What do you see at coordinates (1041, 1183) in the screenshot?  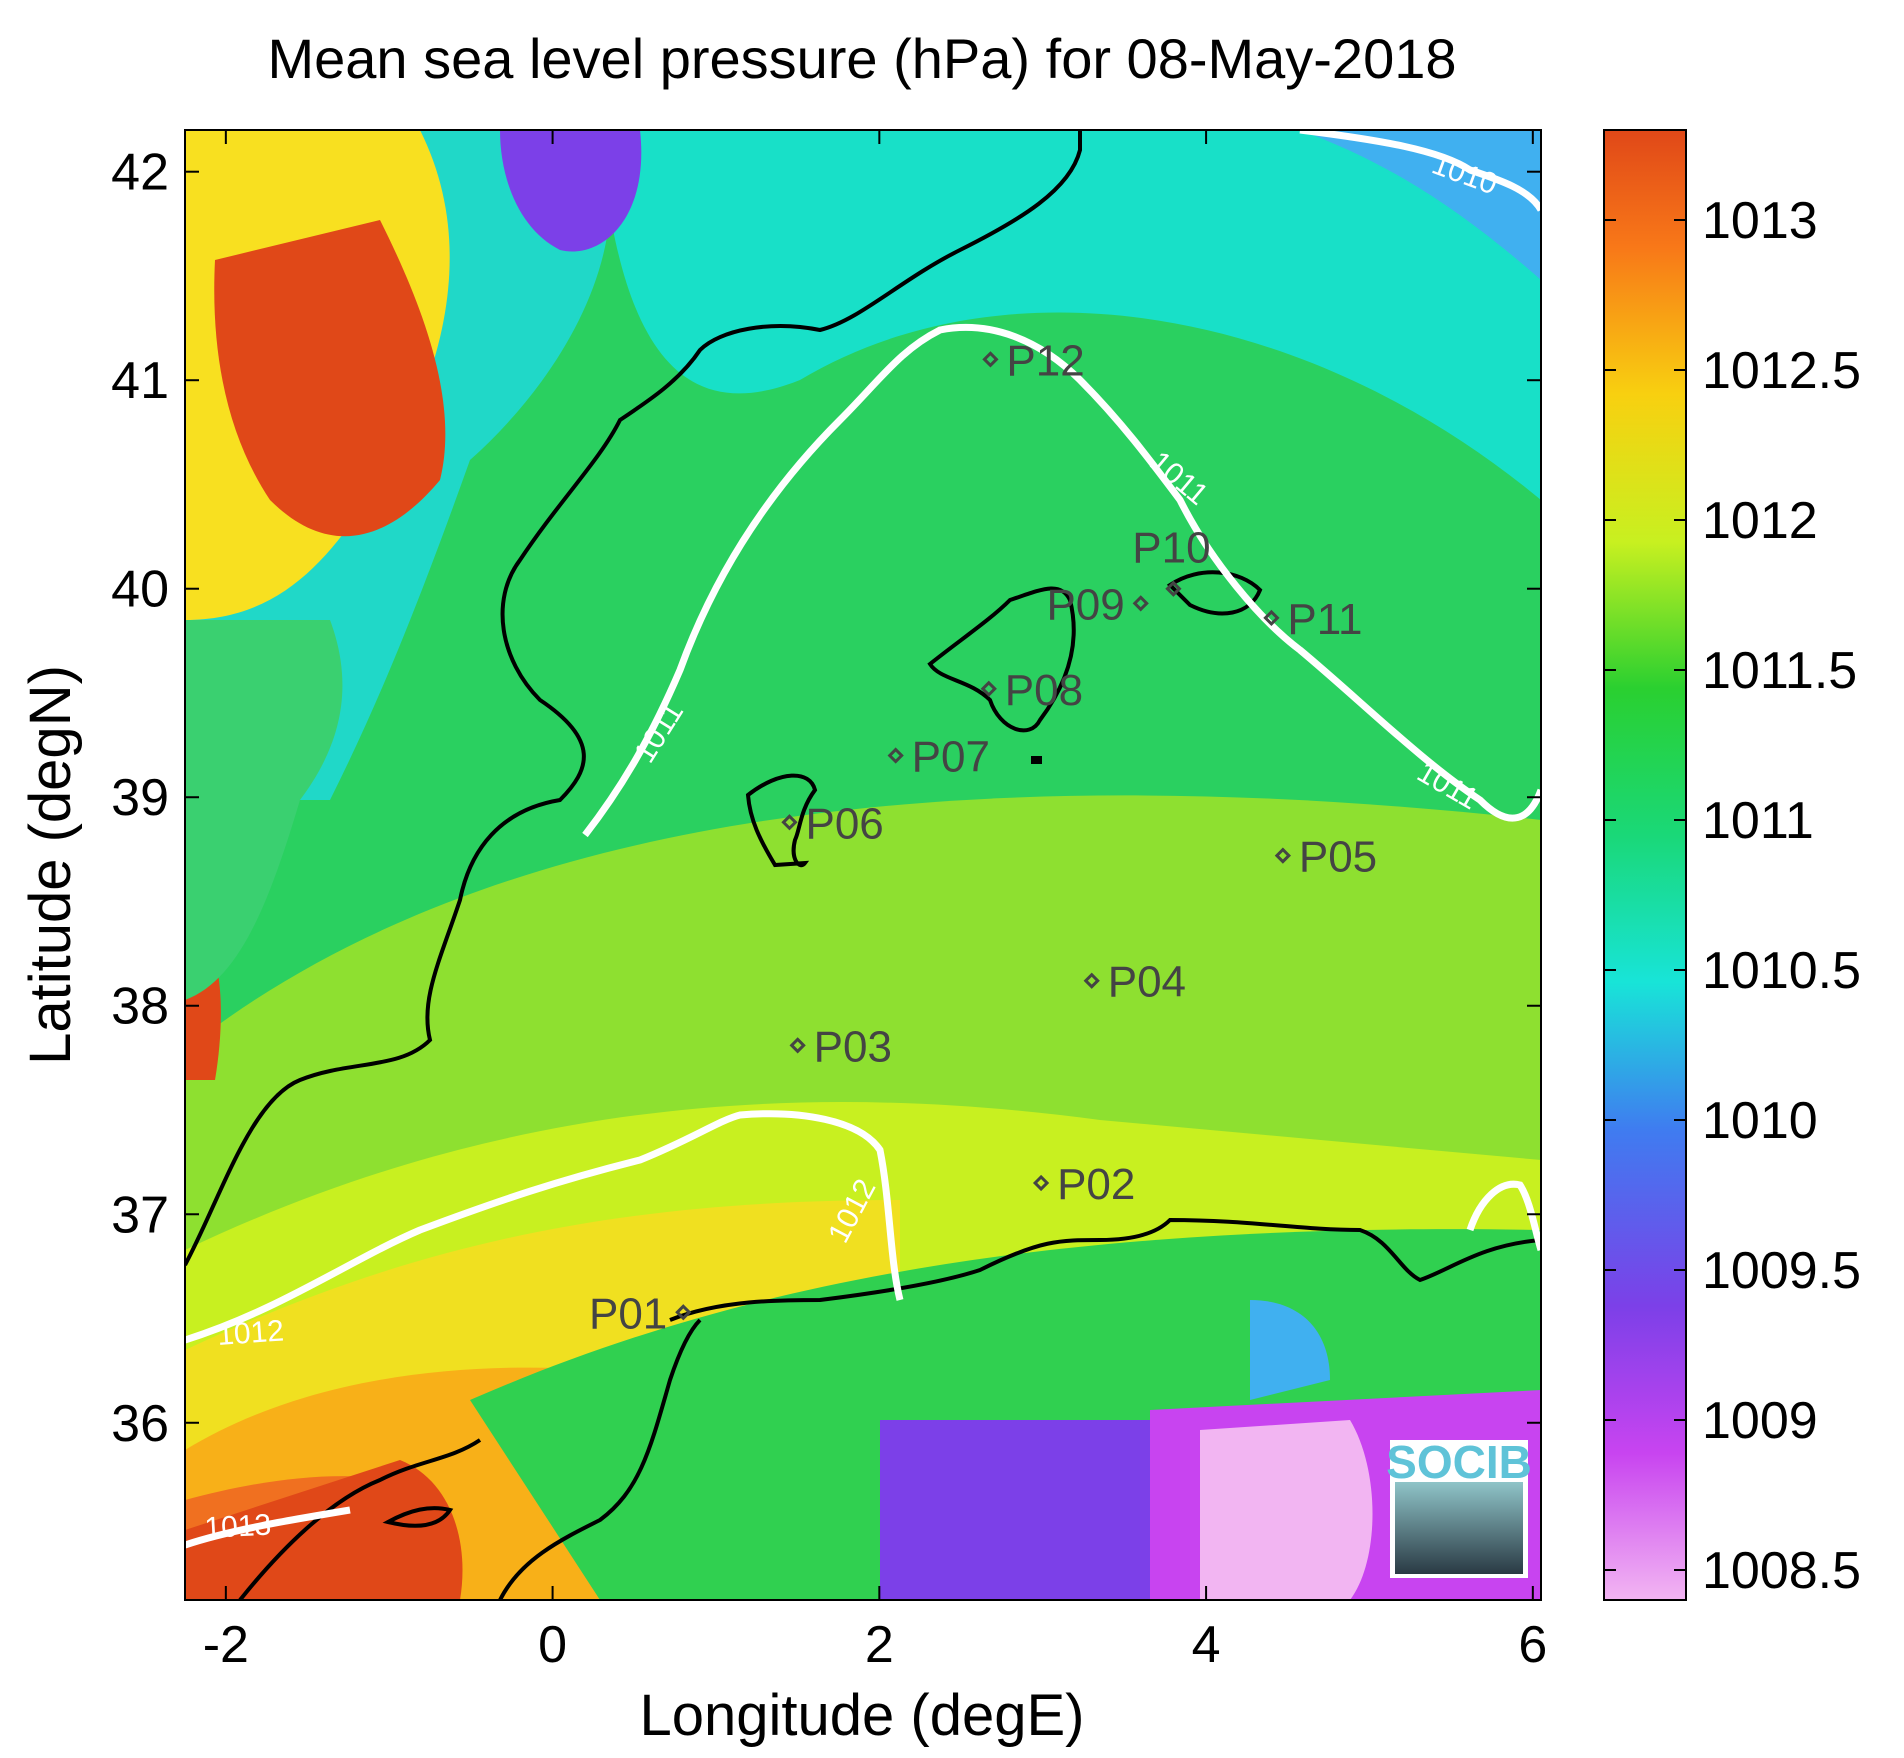 I see `station-marker-p02` at bounding box center [1041, 1183].